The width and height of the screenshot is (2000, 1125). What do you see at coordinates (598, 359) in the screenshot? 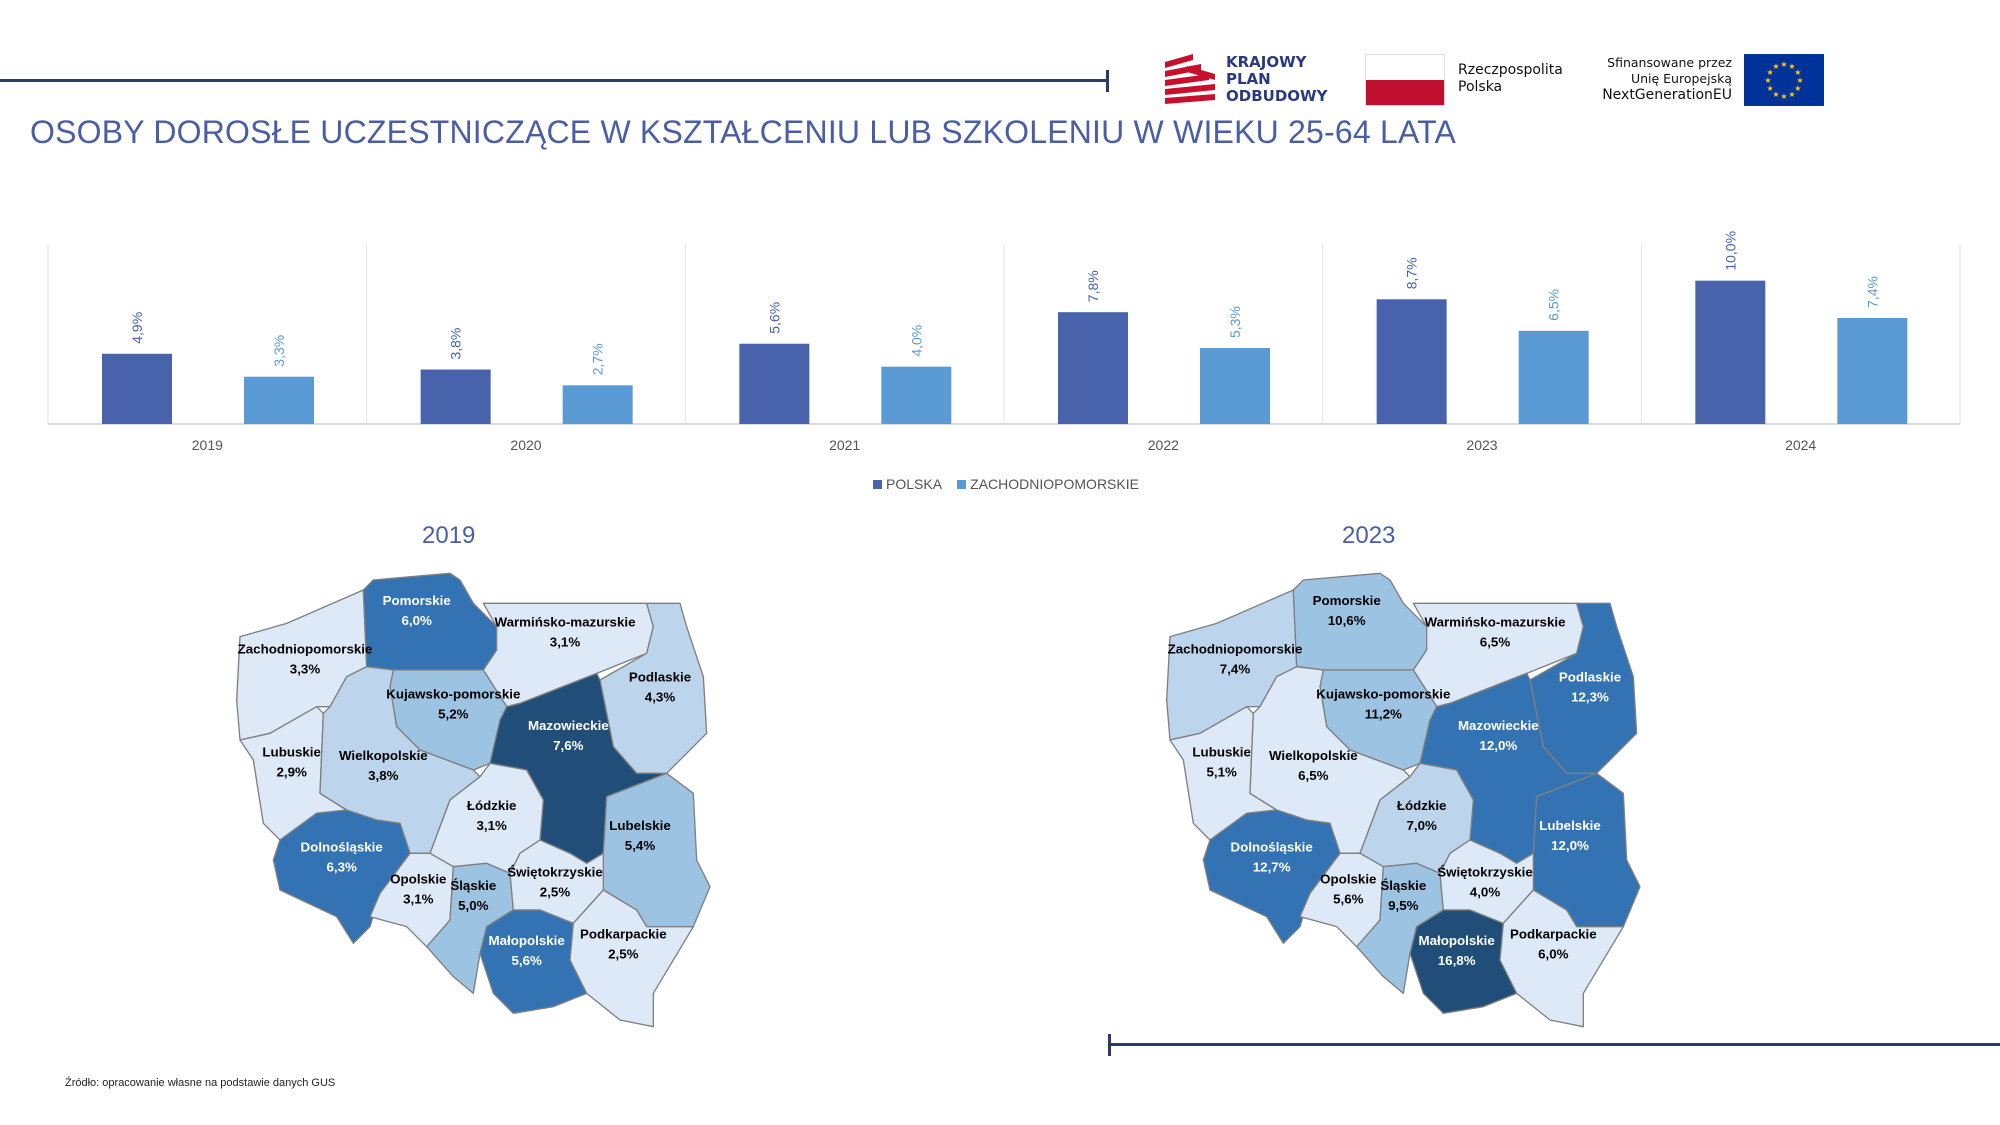
I see `data-label: 2,7%` at bounding box center [598, 359].